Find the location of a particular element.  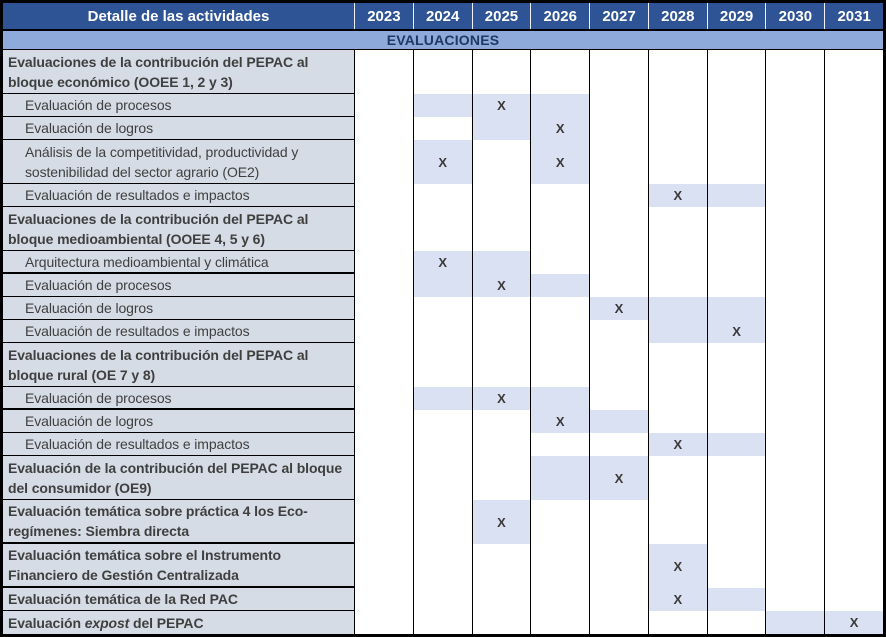

year-header-2028: 2028 is located at coordinates (678, 16).